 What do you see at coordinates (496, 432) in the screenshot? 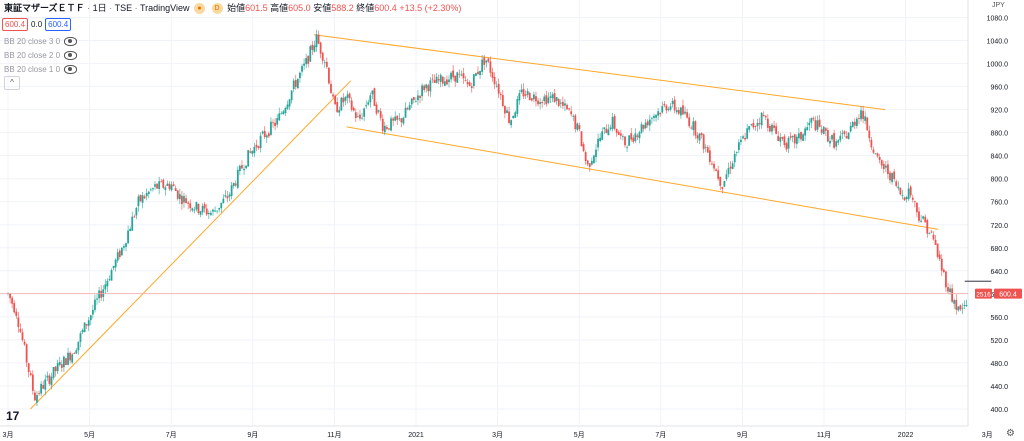
I see `time-axis: 3月 5月 7月 9月 11月 2021 3月 5月 7月 9月 11月 2022 3月` at bounding box center [496, 432].